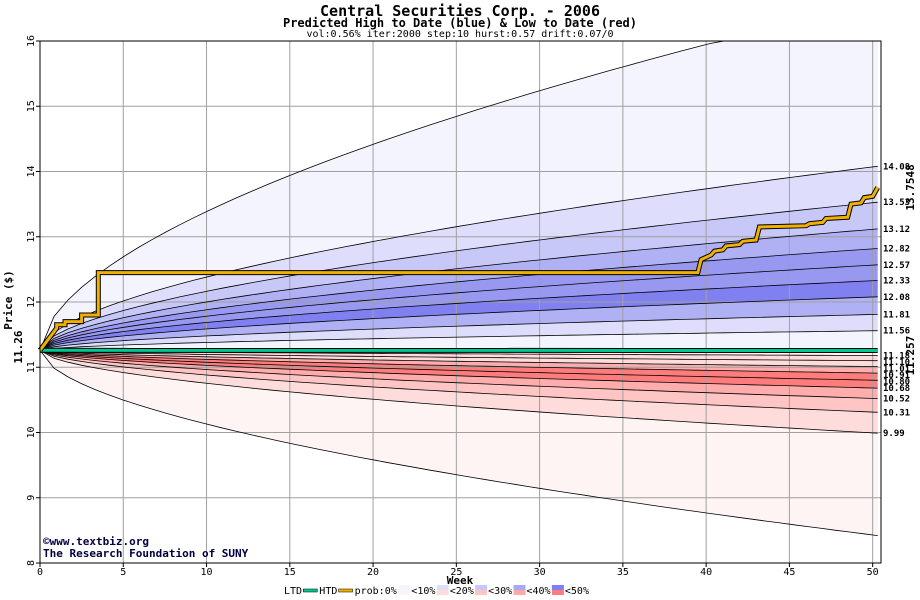 This screenshot has width=920, height=600. I want to click on y-tick-label-2: 10, so click(31, 432).